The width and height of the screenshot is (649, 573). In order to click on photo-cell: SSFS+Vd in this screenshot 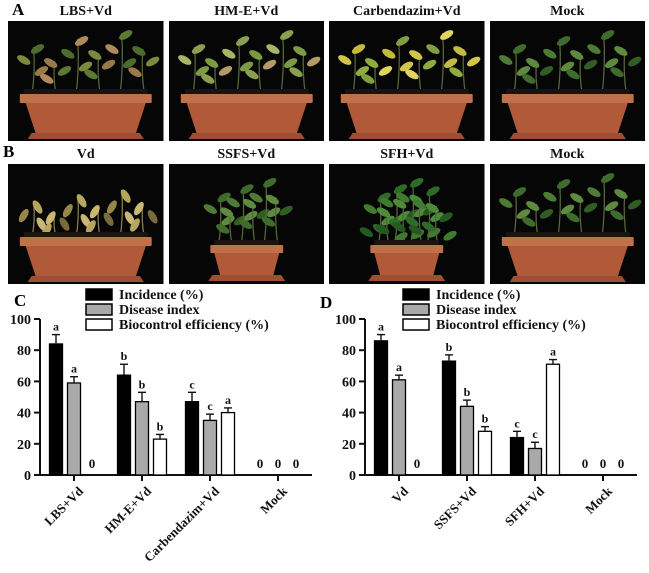, I will do `click(246, 213)`.